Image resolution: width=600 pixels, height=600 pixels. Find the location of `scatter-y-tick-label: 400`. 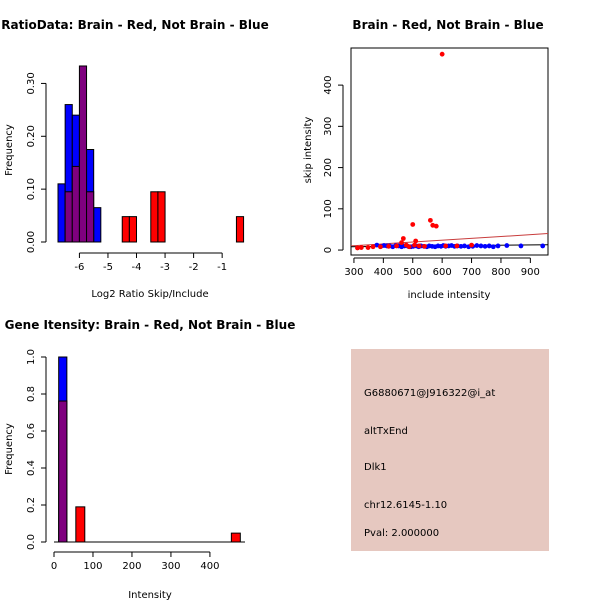

scatter-y-tick-label: 400 is located at coordinates (328, 85).